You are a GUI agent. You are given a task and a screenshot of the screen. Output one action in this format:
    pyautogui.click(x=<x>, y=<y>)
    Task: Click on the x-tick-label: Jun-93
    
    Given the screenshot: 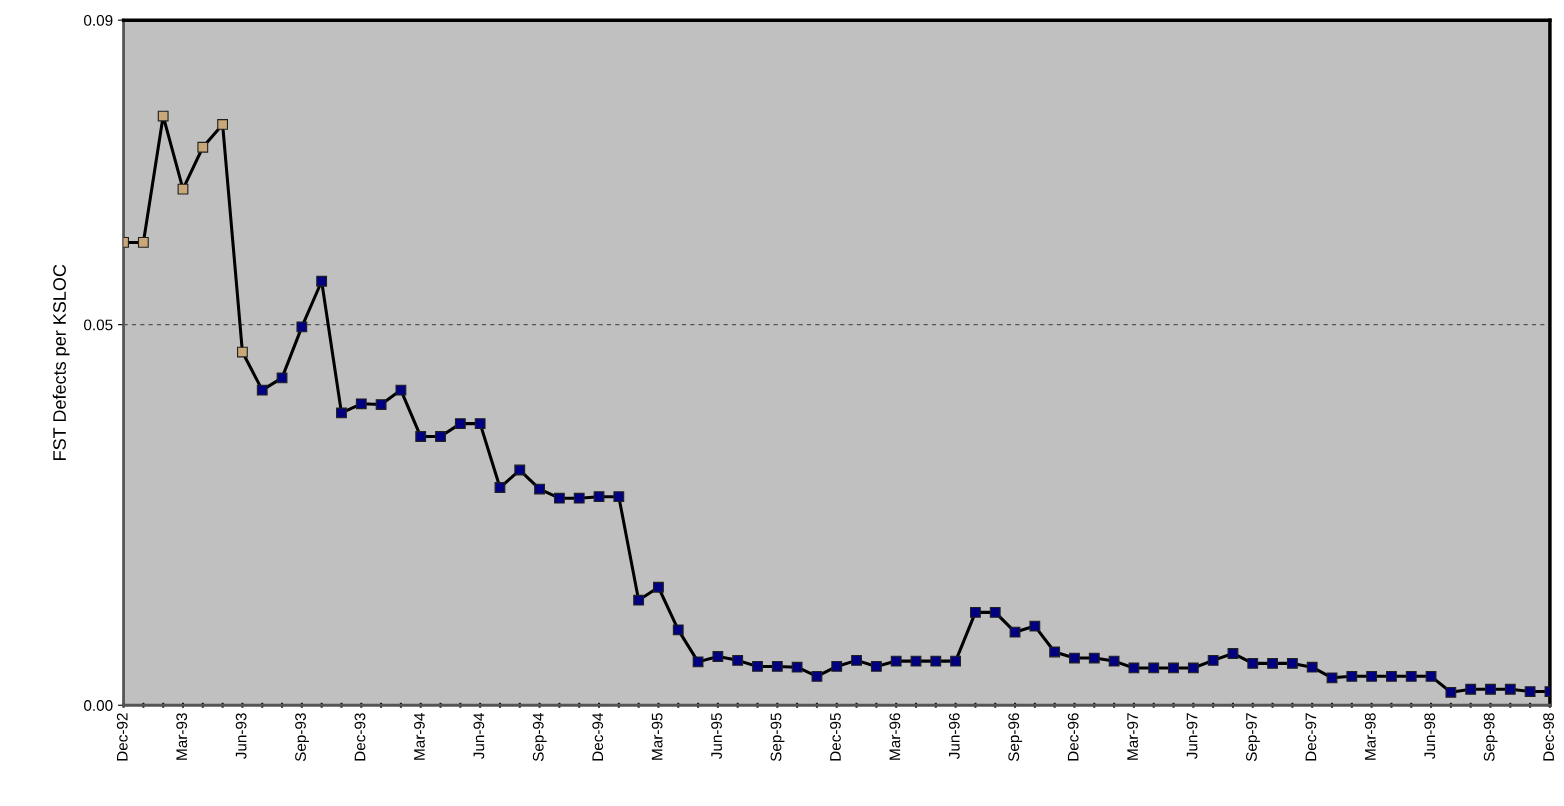 What is the action you would take?
    pyautogui.click(x=241, y=736)
    